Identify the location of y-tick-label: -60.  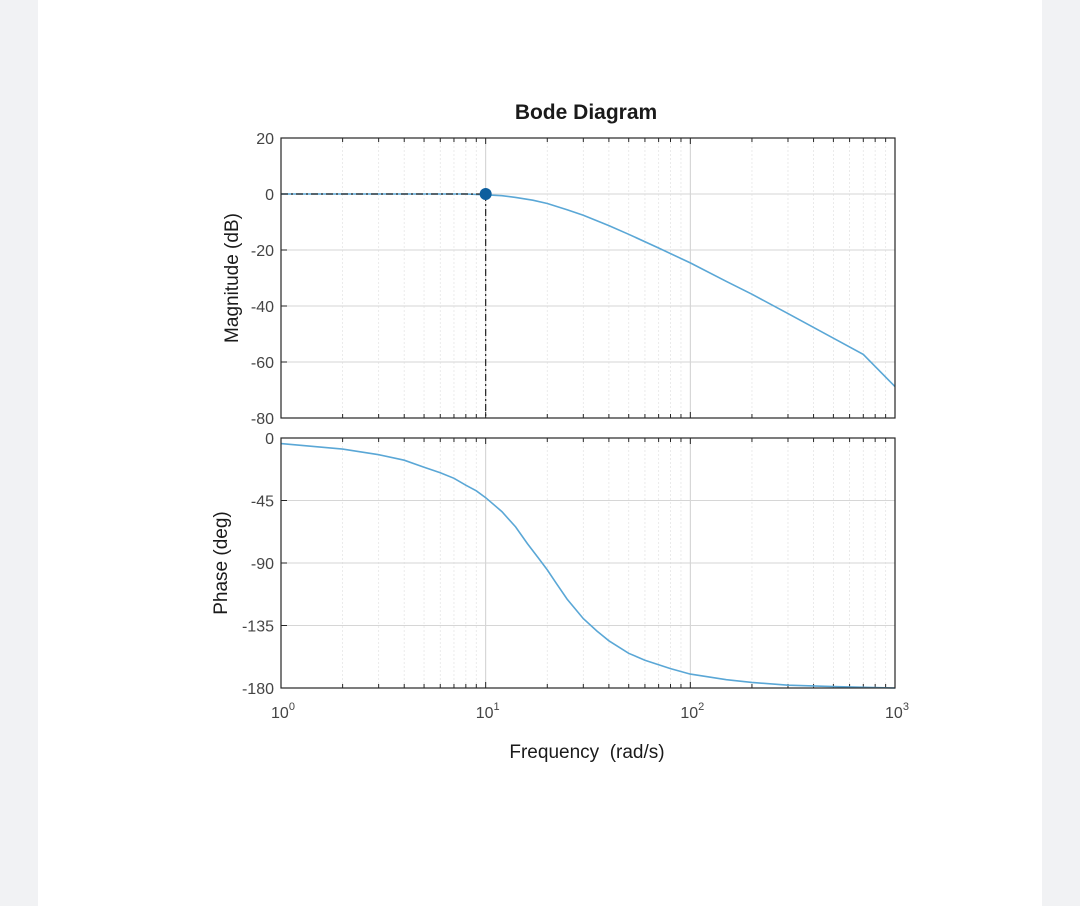
(262, 363).